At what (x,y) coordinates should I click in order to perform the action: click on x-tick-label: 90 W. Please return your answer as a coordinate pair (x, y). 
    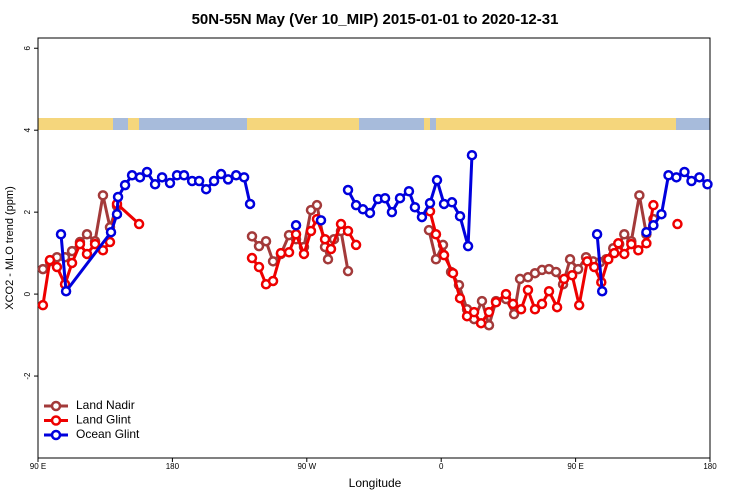
    Looking at the image, I should click on (306, 466).